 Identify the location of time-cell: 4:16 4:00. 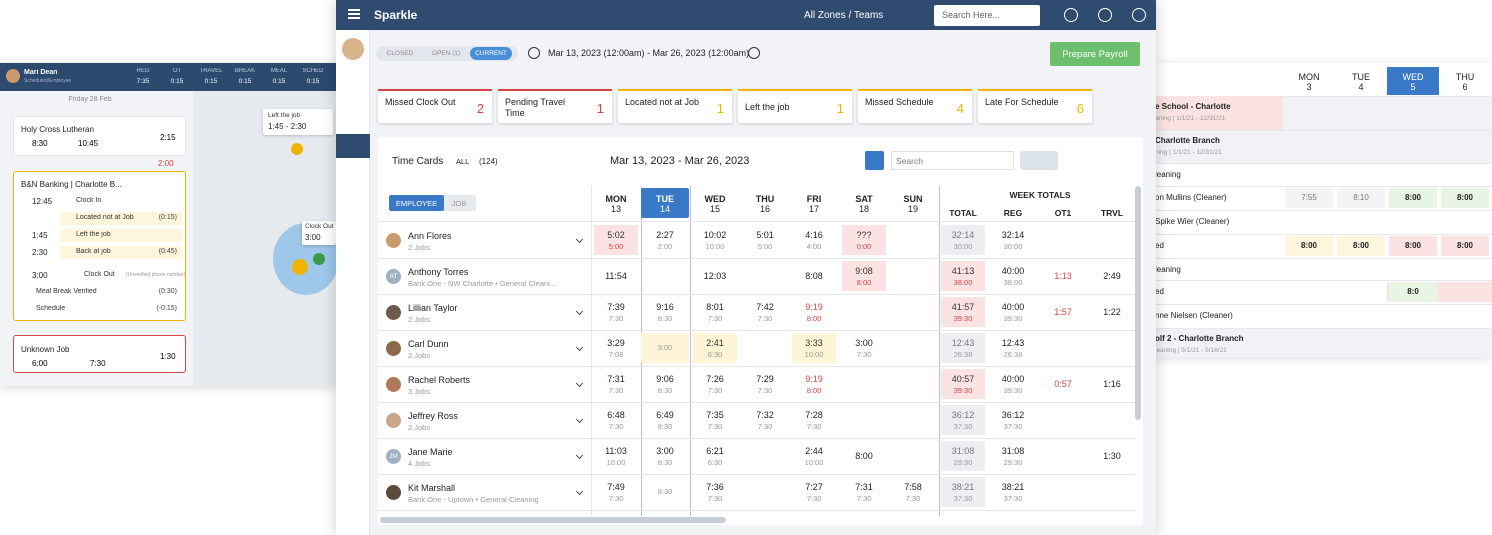
(814, 240).